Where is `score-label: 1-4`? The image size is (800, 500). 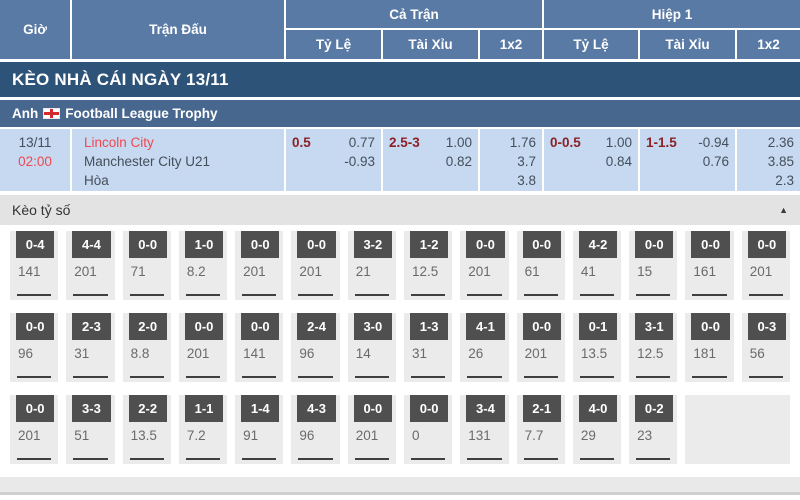
score-label: 1-4 is located at coordinates (260, 408).